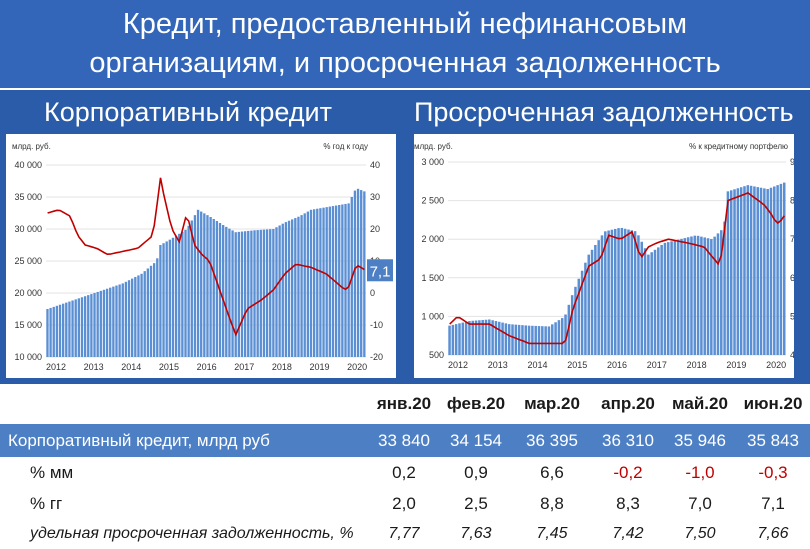 This screenshot has width=810, height=549. Describe the element at coordinates (792, 355) in the screenshot. I see `y-right-tick-label: 4` at that location.